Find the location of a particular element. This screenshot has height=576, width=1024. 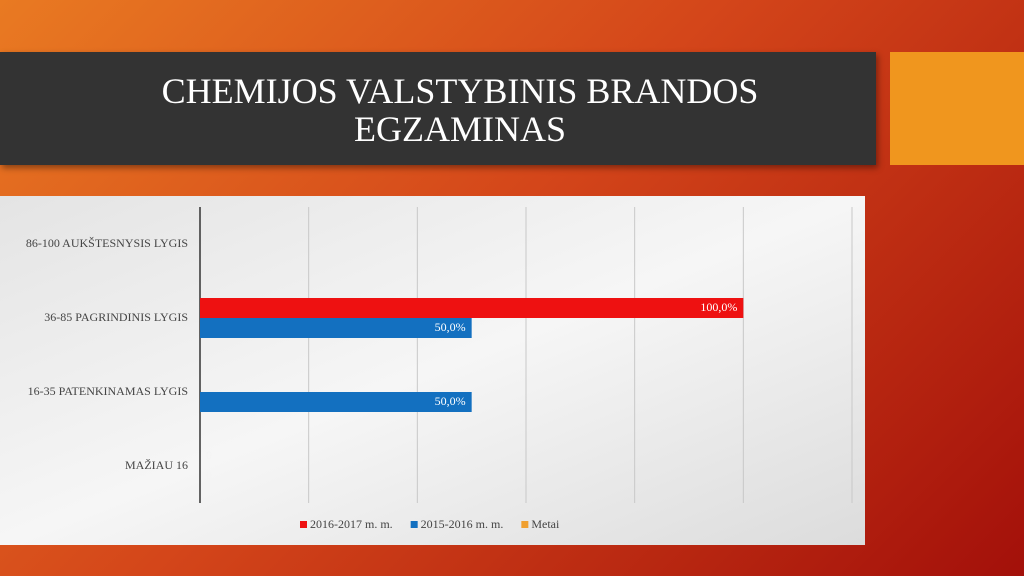

accent-square is located at coordinates (957, 108).